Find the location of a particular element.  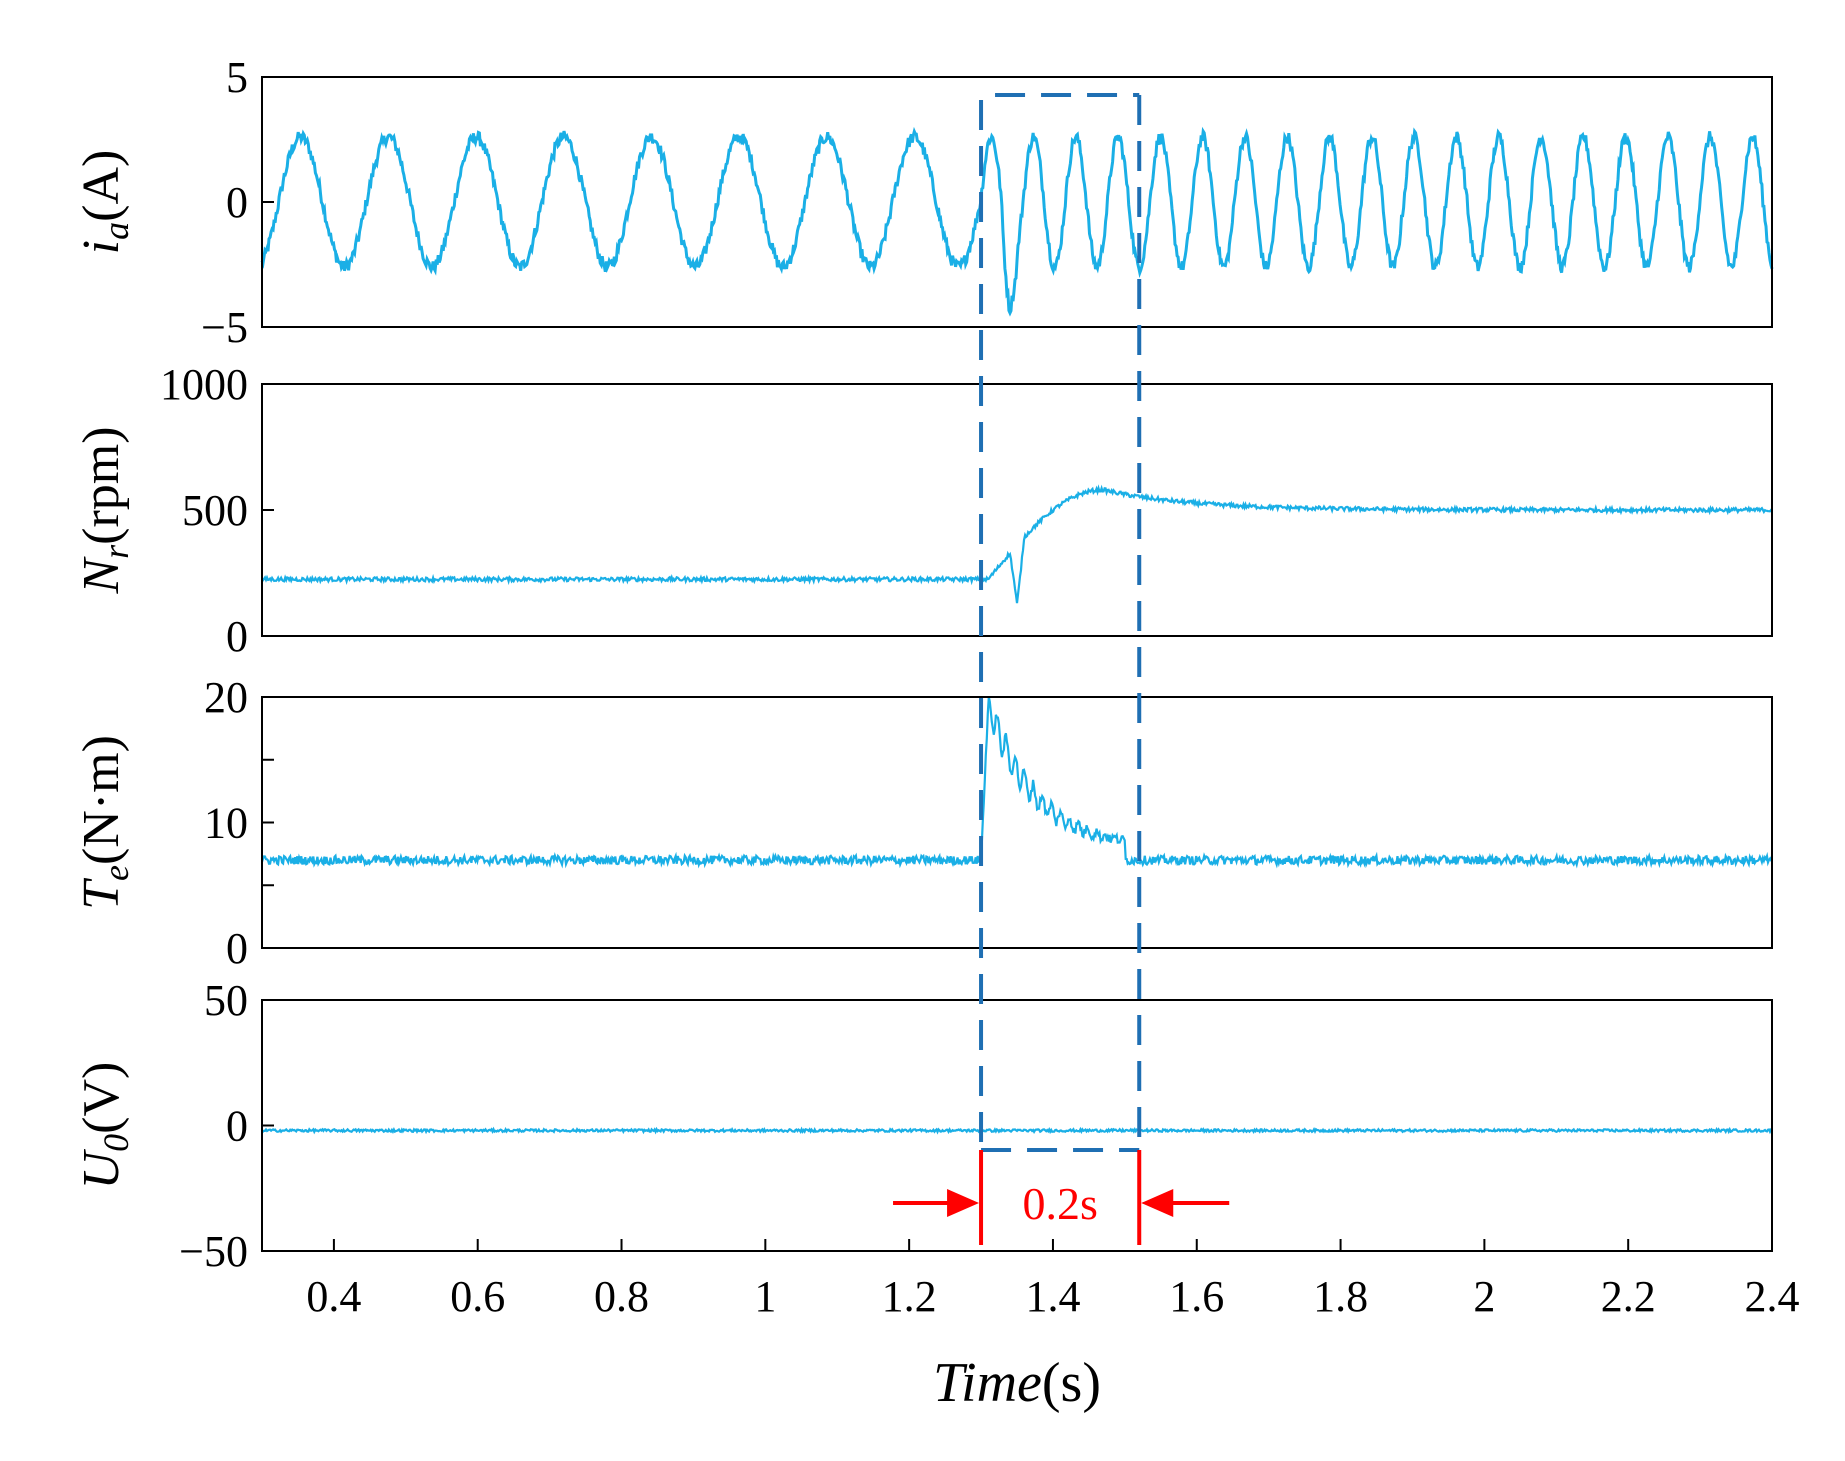

y-label-symbol: U is located at coordinates (101, 1168).